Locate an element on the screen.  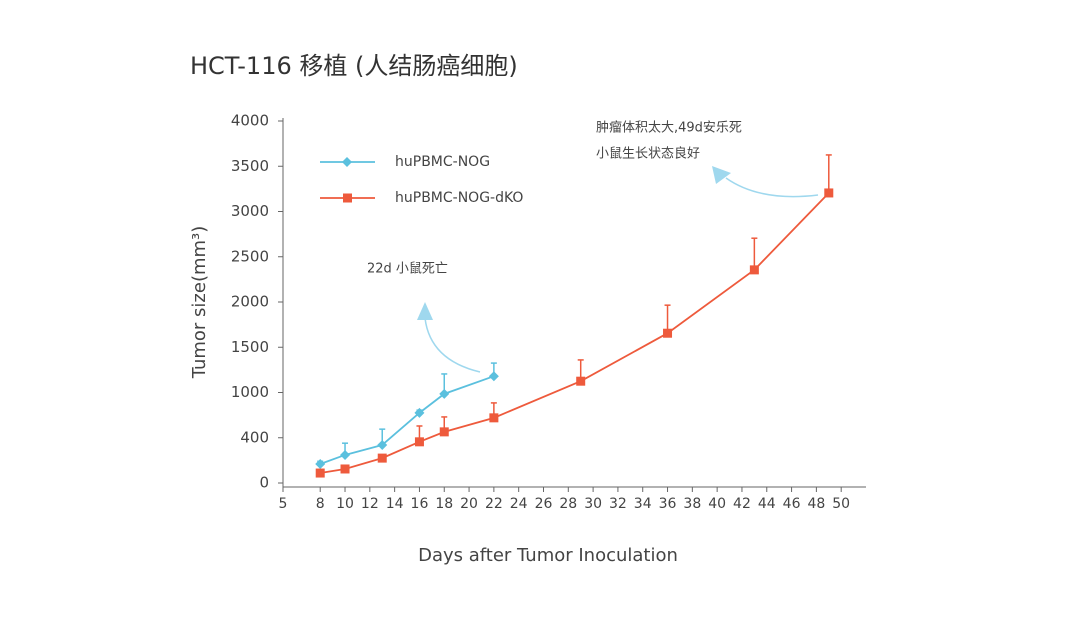
y-tick-label: 3500 is located at coordinates (250, 166).